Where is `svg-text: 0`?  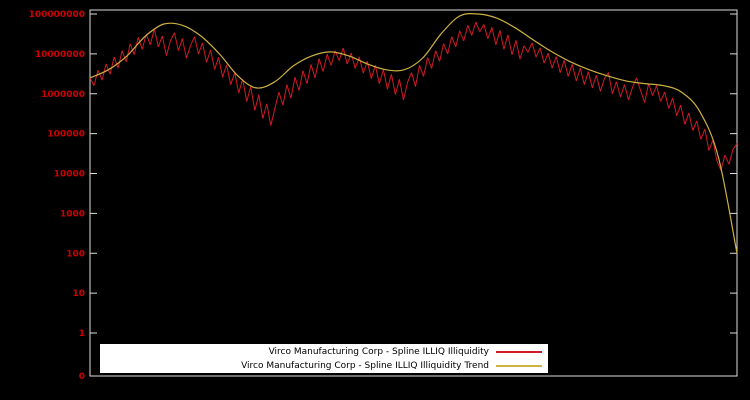
svg-text: 0 is located at coordinates (82, 377).